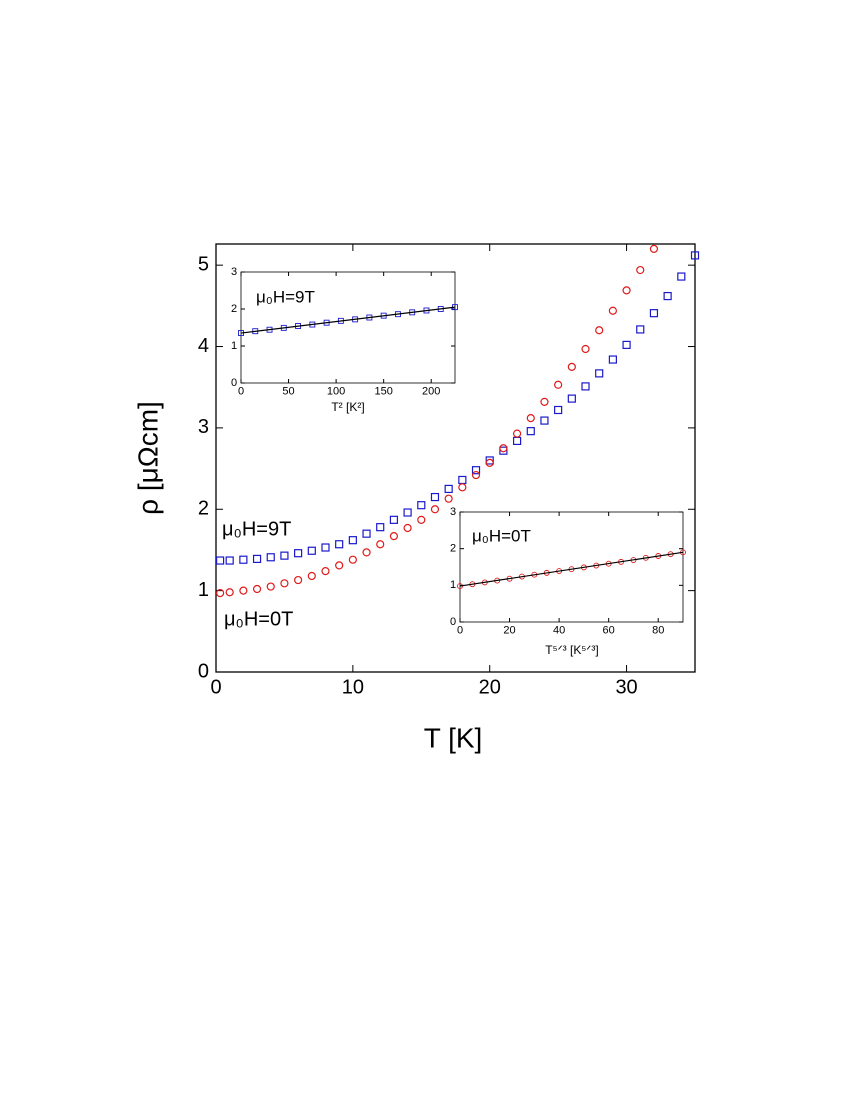 This screenshot has height=1100, width=850. I want to click on inset-background, so click(348, 327).